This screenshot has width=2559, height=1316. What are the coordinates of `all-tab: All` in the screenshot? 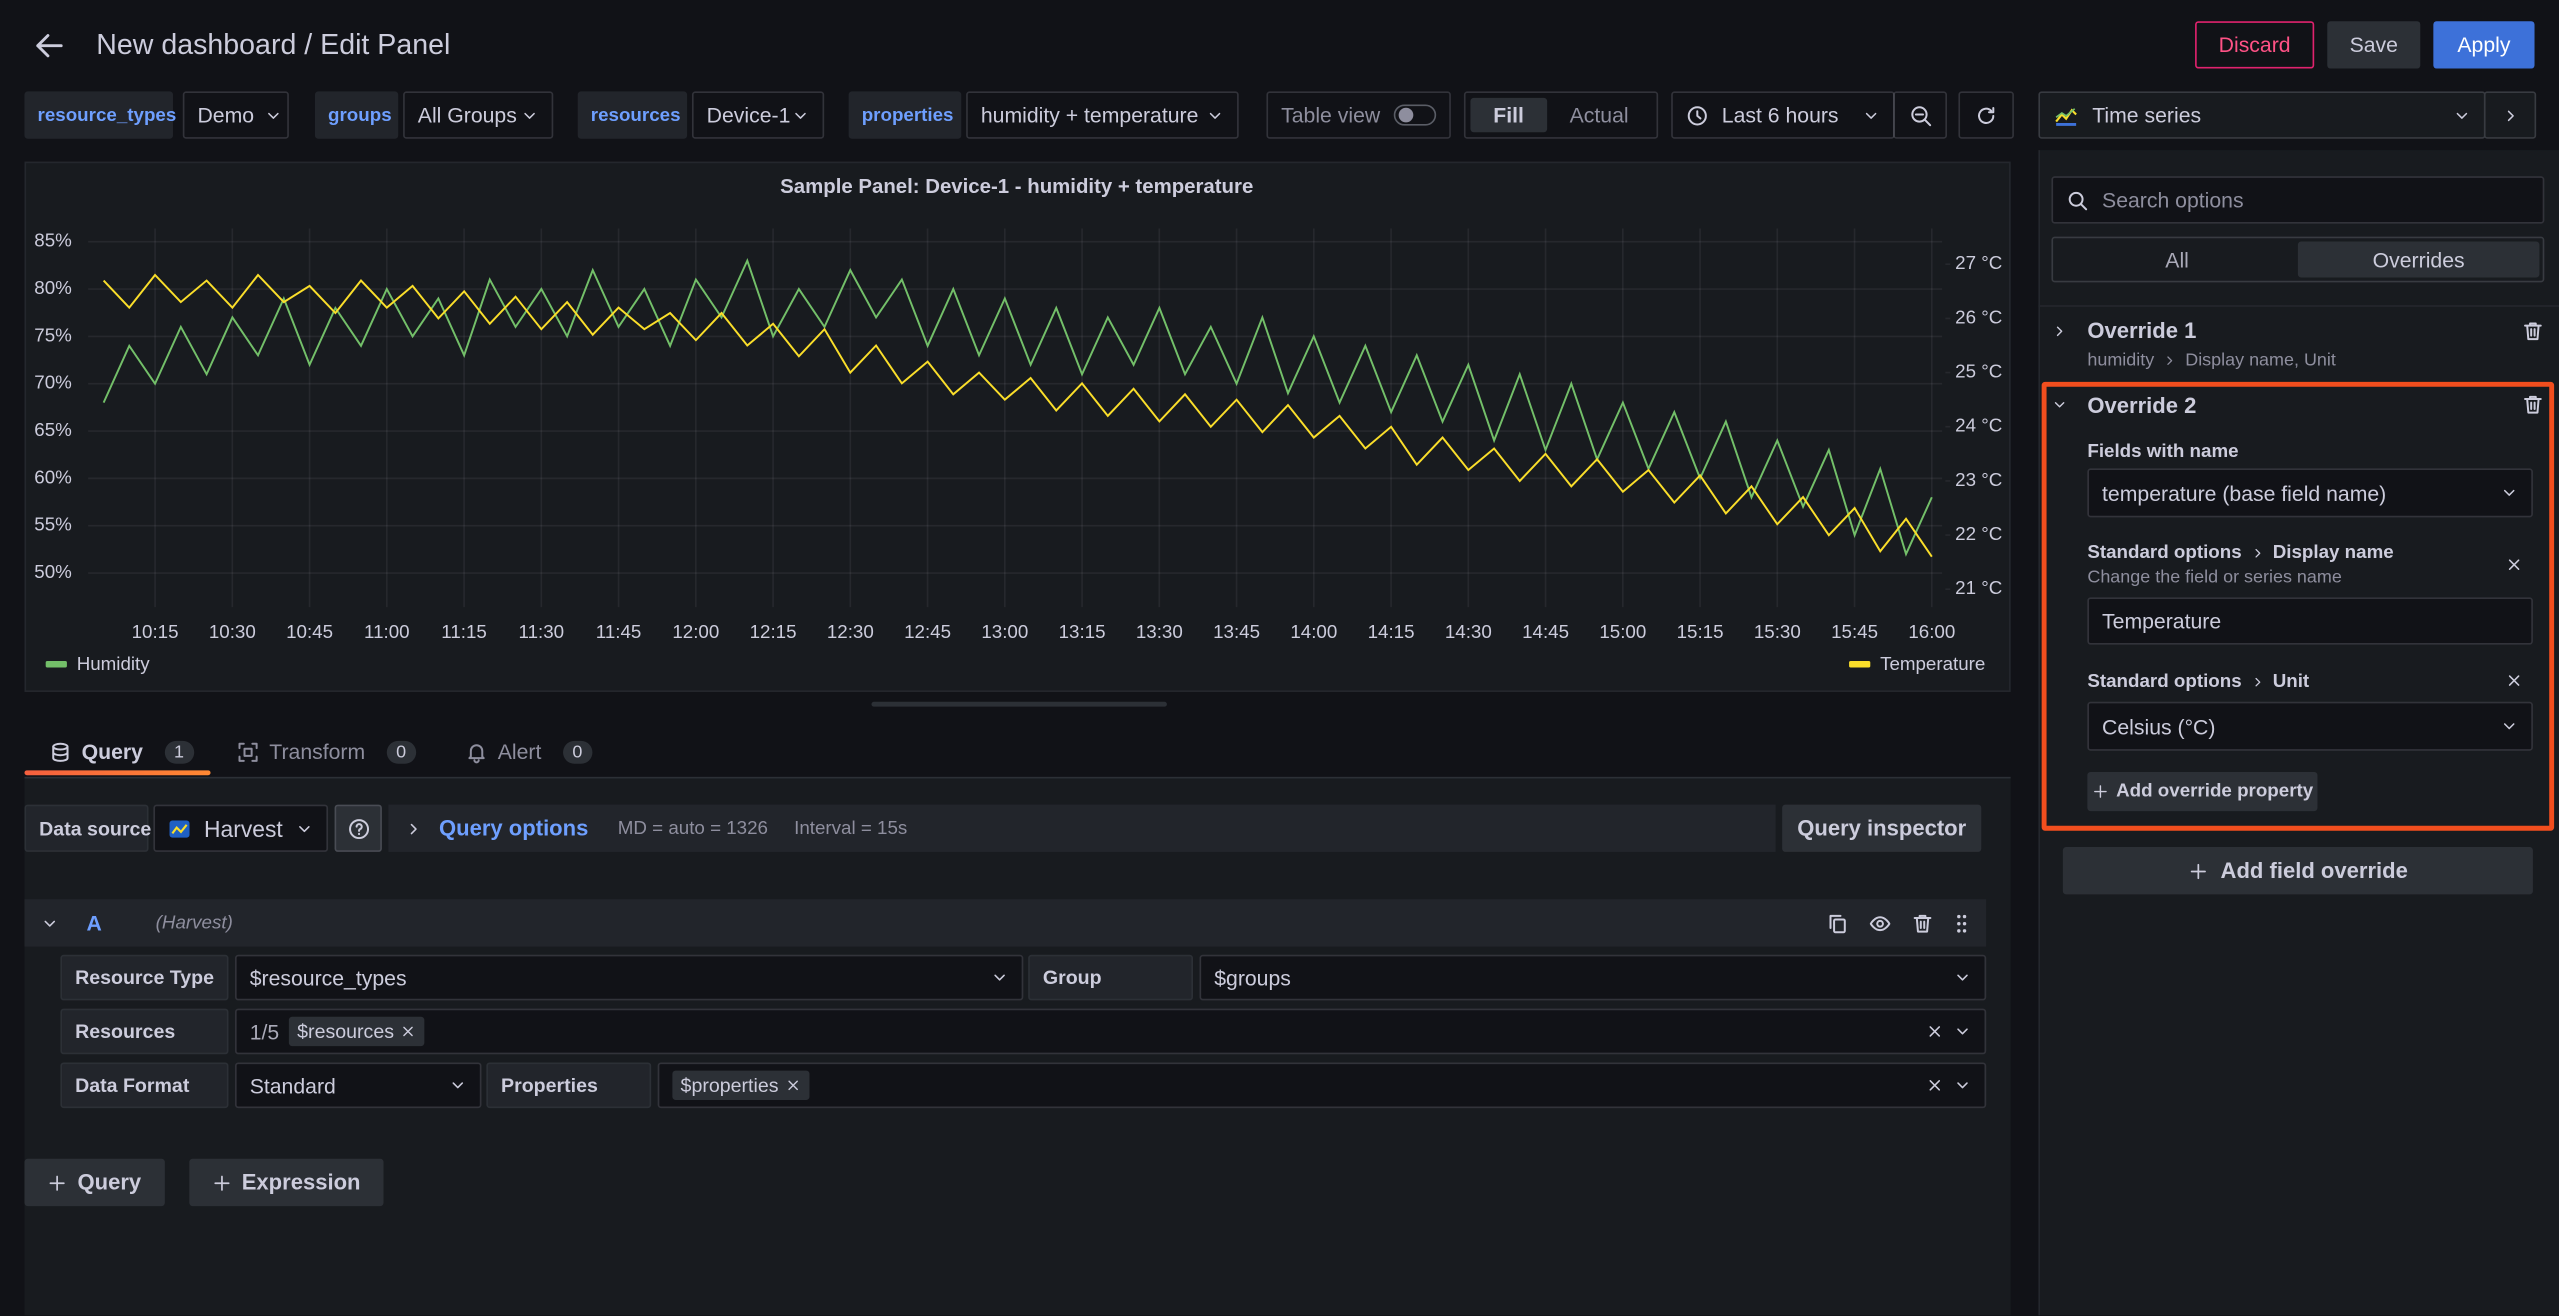 It's located at (2177, 259).